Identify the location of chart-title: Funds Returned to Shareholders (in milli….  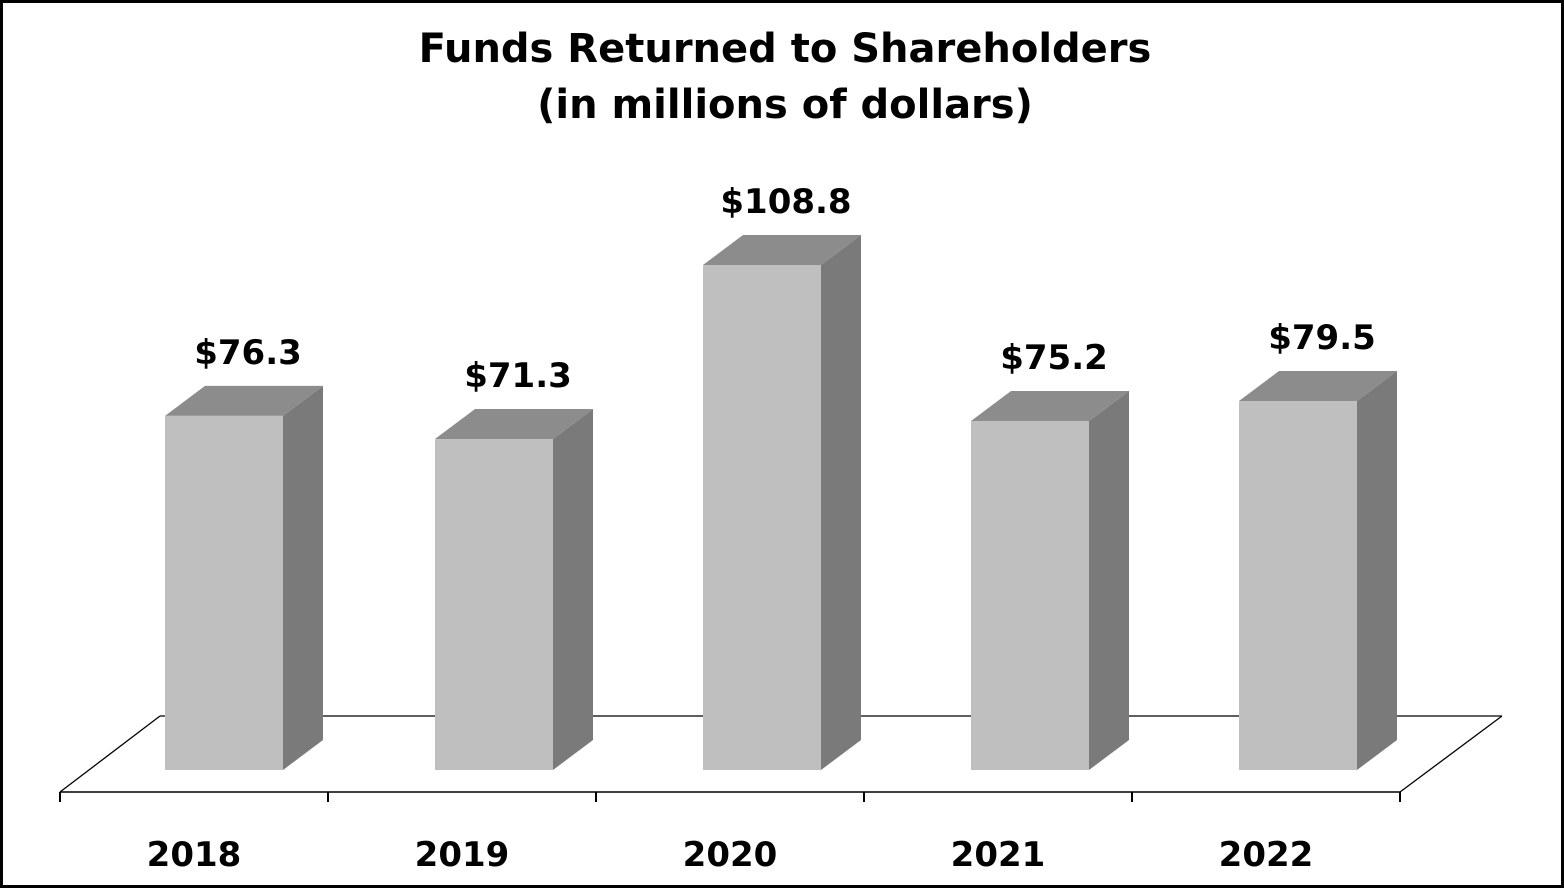
(783, 77).